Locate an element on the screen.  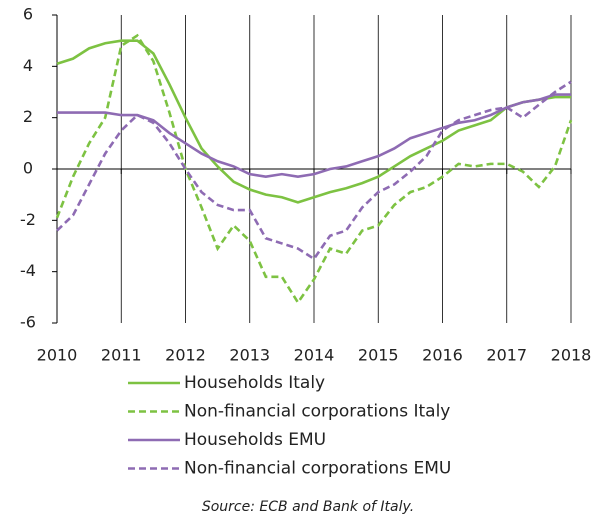
source-note: Source: ECB and Bank of Italy. is located at coordinates (308, 507).